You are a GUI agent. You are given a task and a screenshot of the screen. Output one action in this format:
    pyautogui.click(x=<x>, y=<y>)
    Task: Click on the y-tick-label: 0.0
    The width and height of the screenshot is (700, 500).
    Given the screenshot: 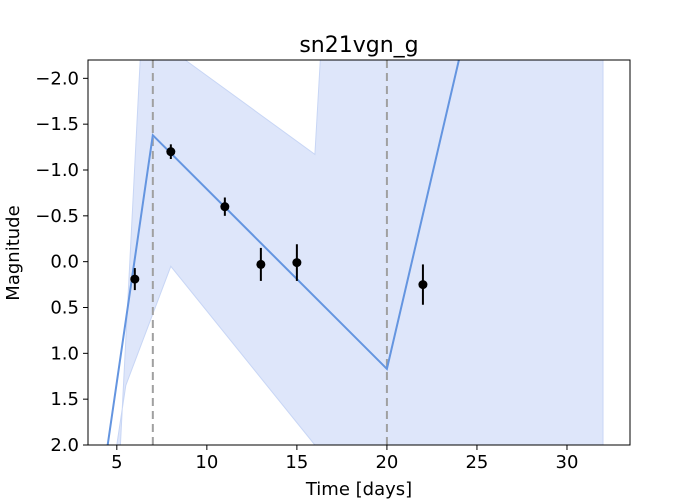 What is the action you would take?
    pyautogui.click(x=64, y=262)
    